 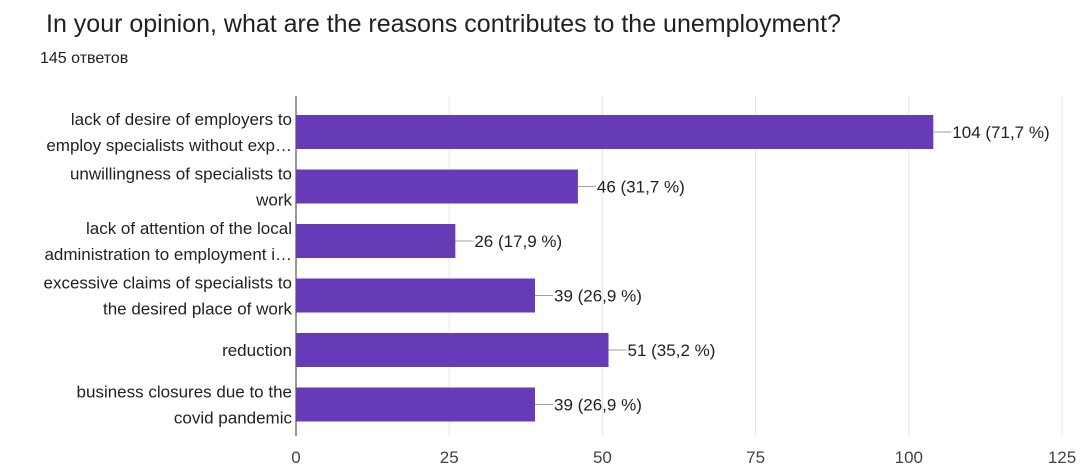 What do you see at coordinates (168, 283) in the screenshot?
I see `category-label: excessive claims of specialists to` at bounding box center [168, 283].